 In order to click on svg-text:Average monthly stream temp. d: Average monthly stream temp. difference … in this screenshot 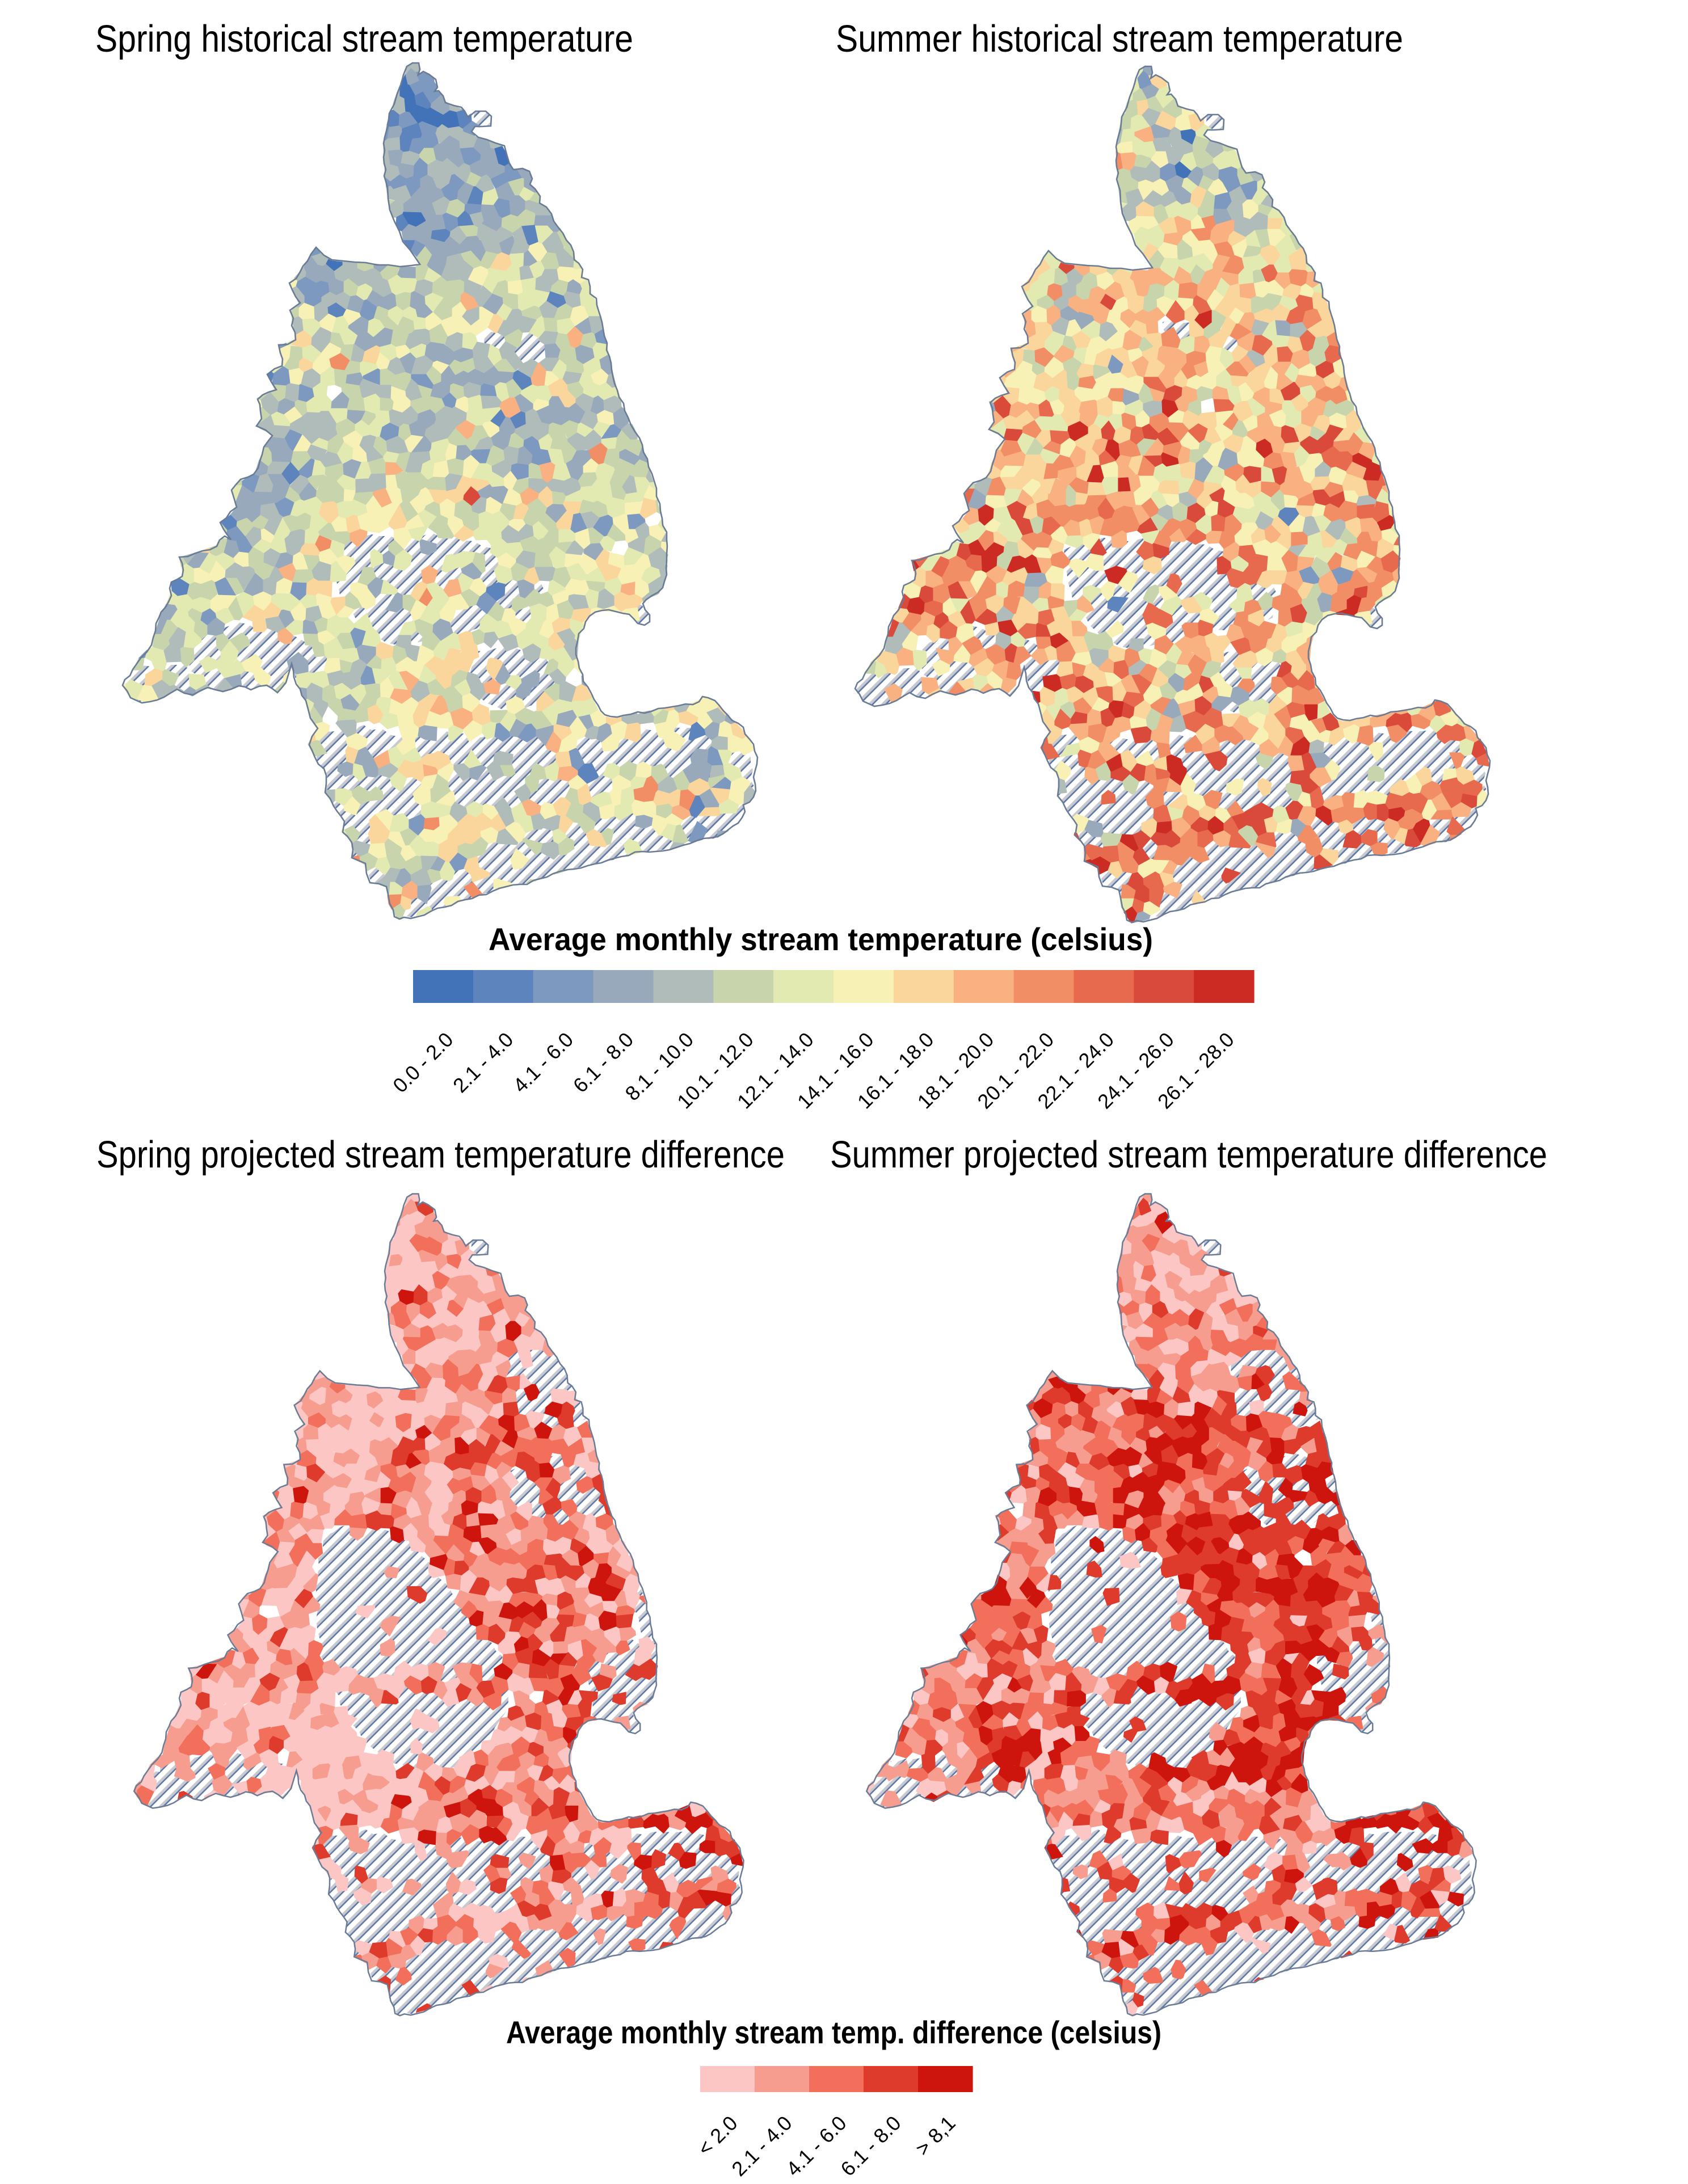, I will do `click(833, 2032)`.